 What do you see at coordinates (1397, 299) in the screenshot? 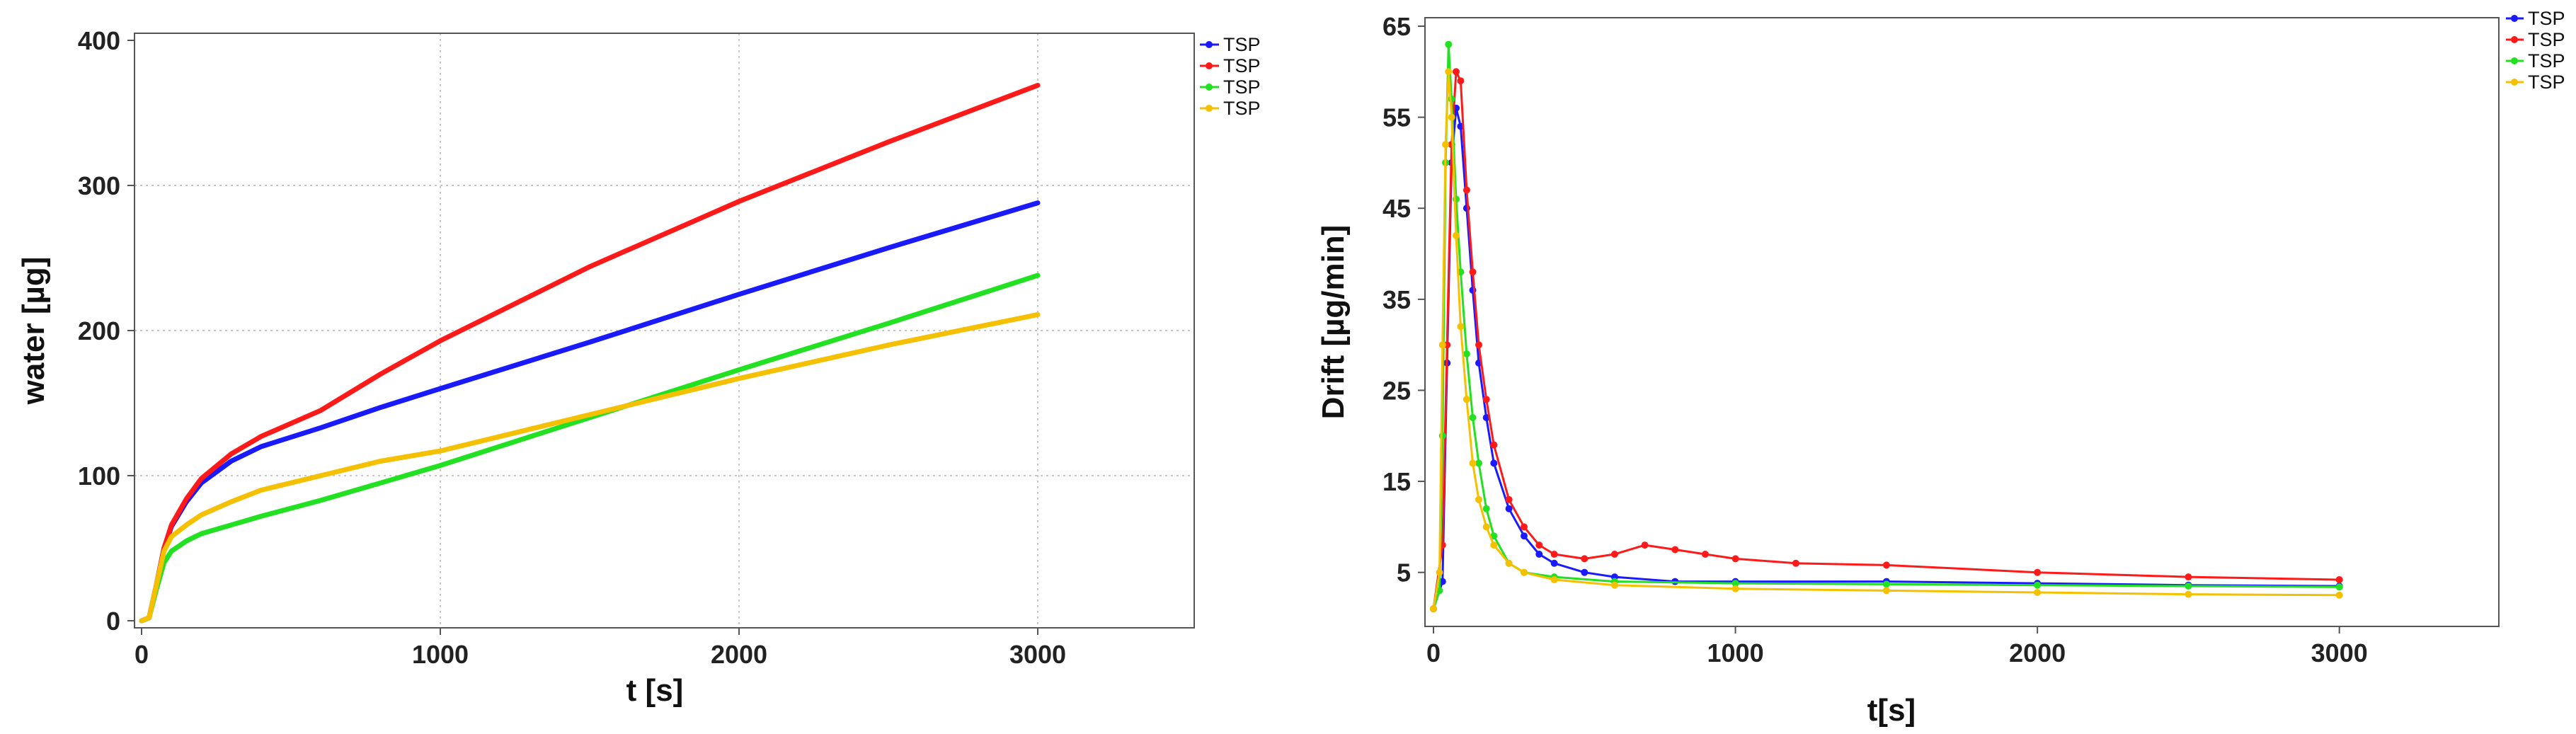
I see `y-tick-label: 35` at bounding box center [1397, 299].